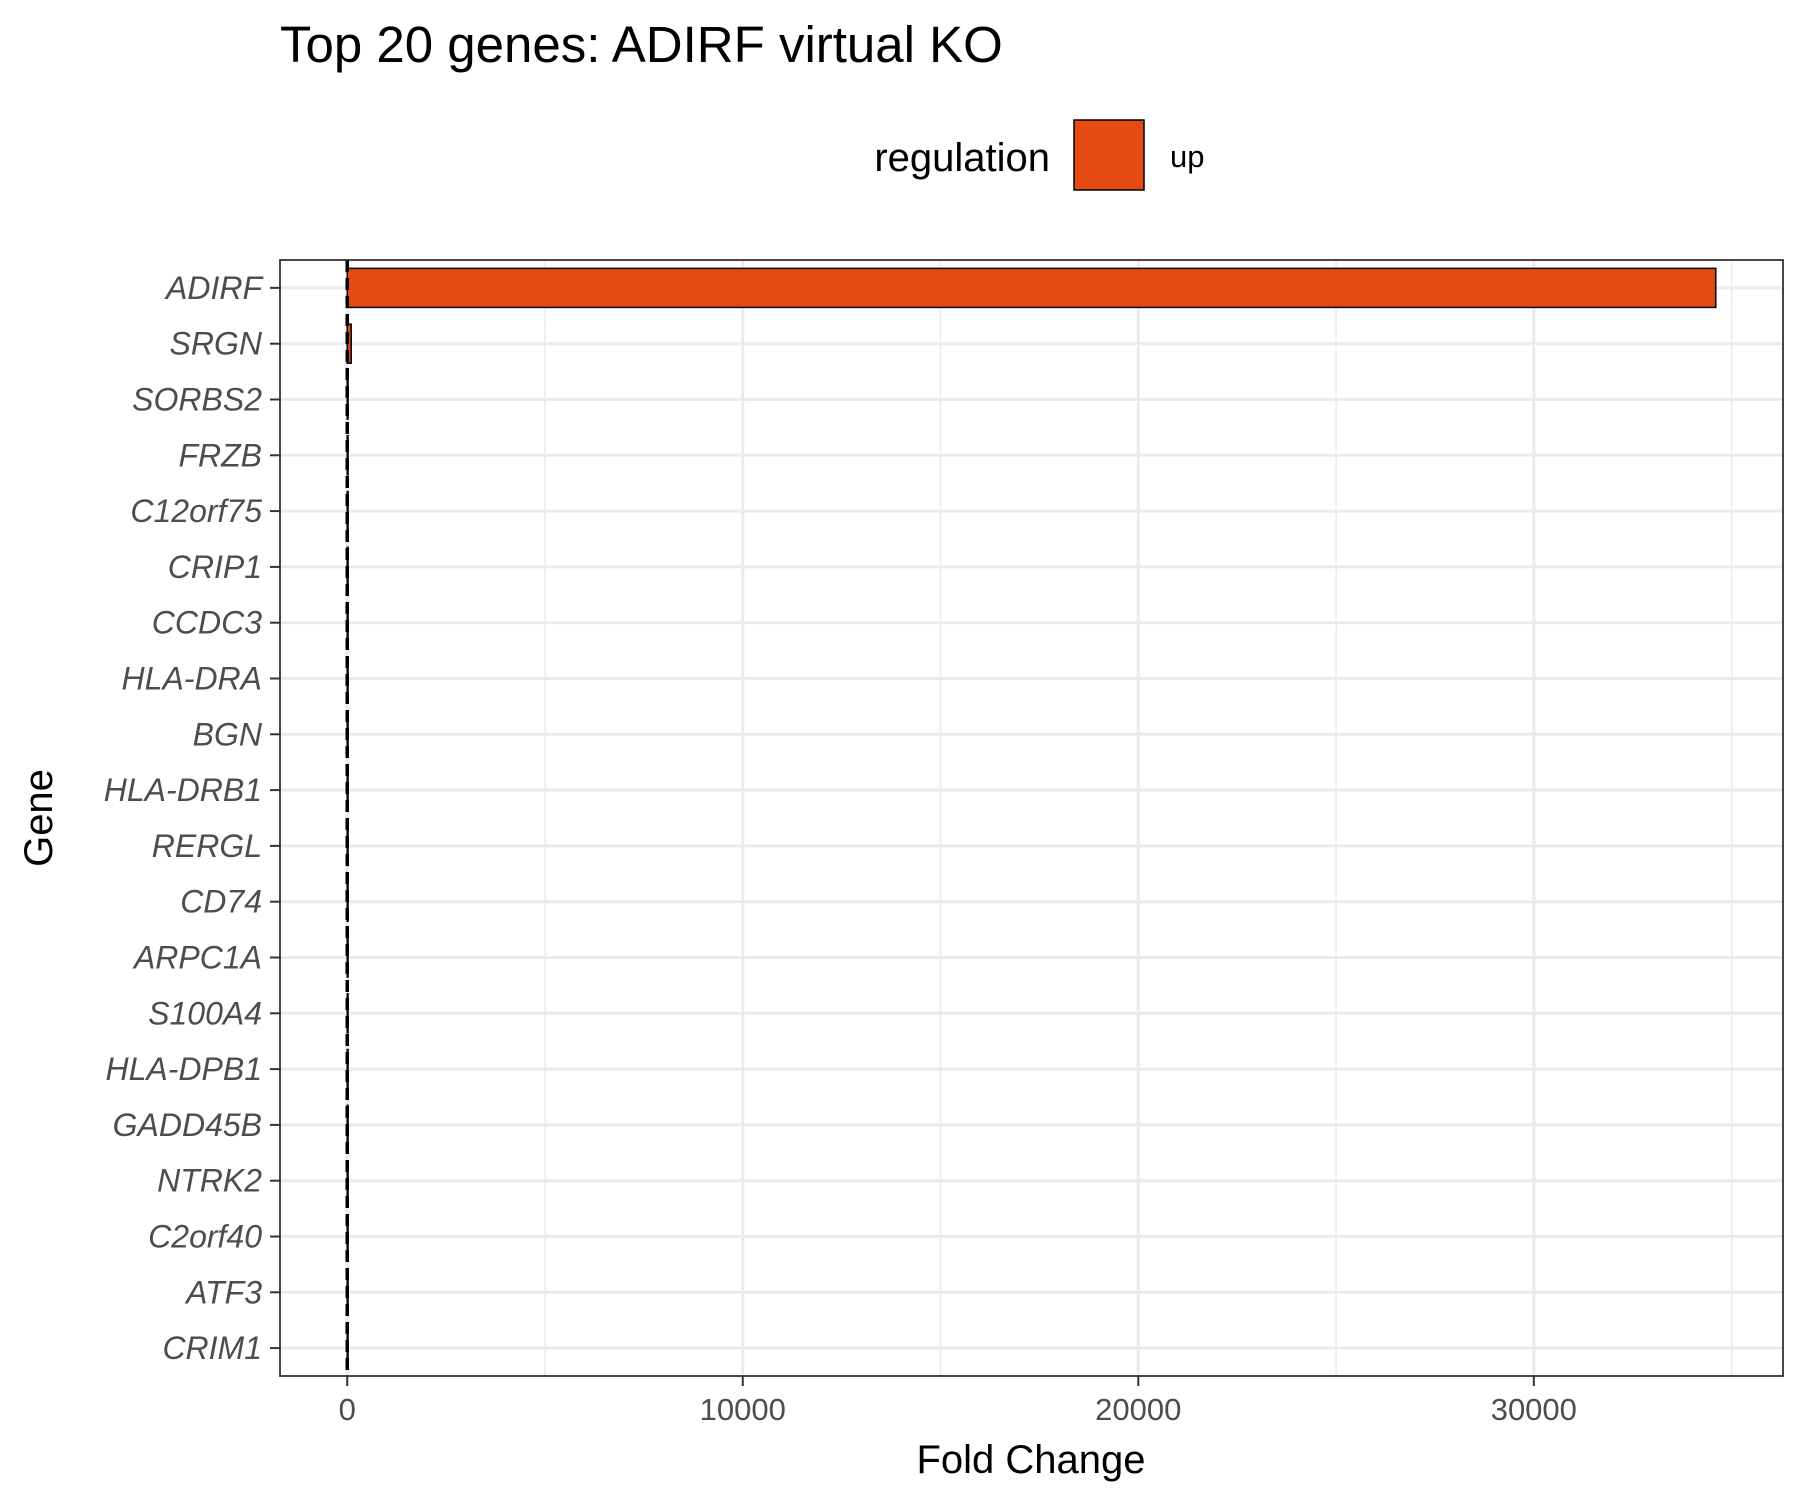  What do you see at coordinates (1534, 1409) in the screenshot?
I see `x-tick-label: 30000` at bounding box center [1534, 1409].